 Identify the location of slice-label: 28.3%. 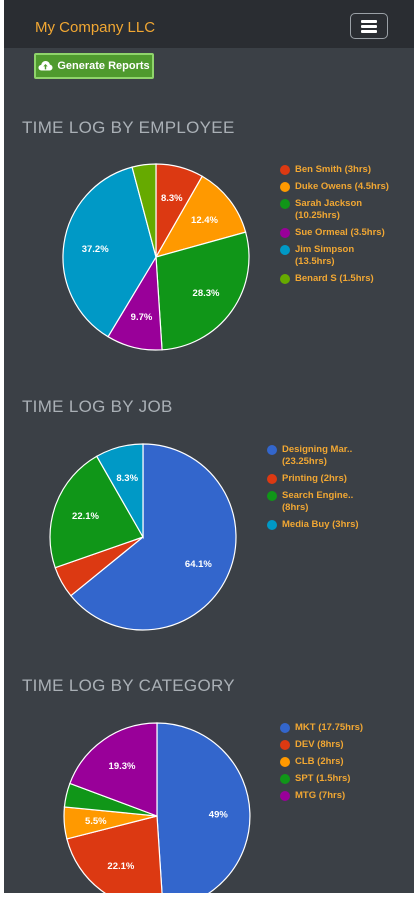
(206, 293).